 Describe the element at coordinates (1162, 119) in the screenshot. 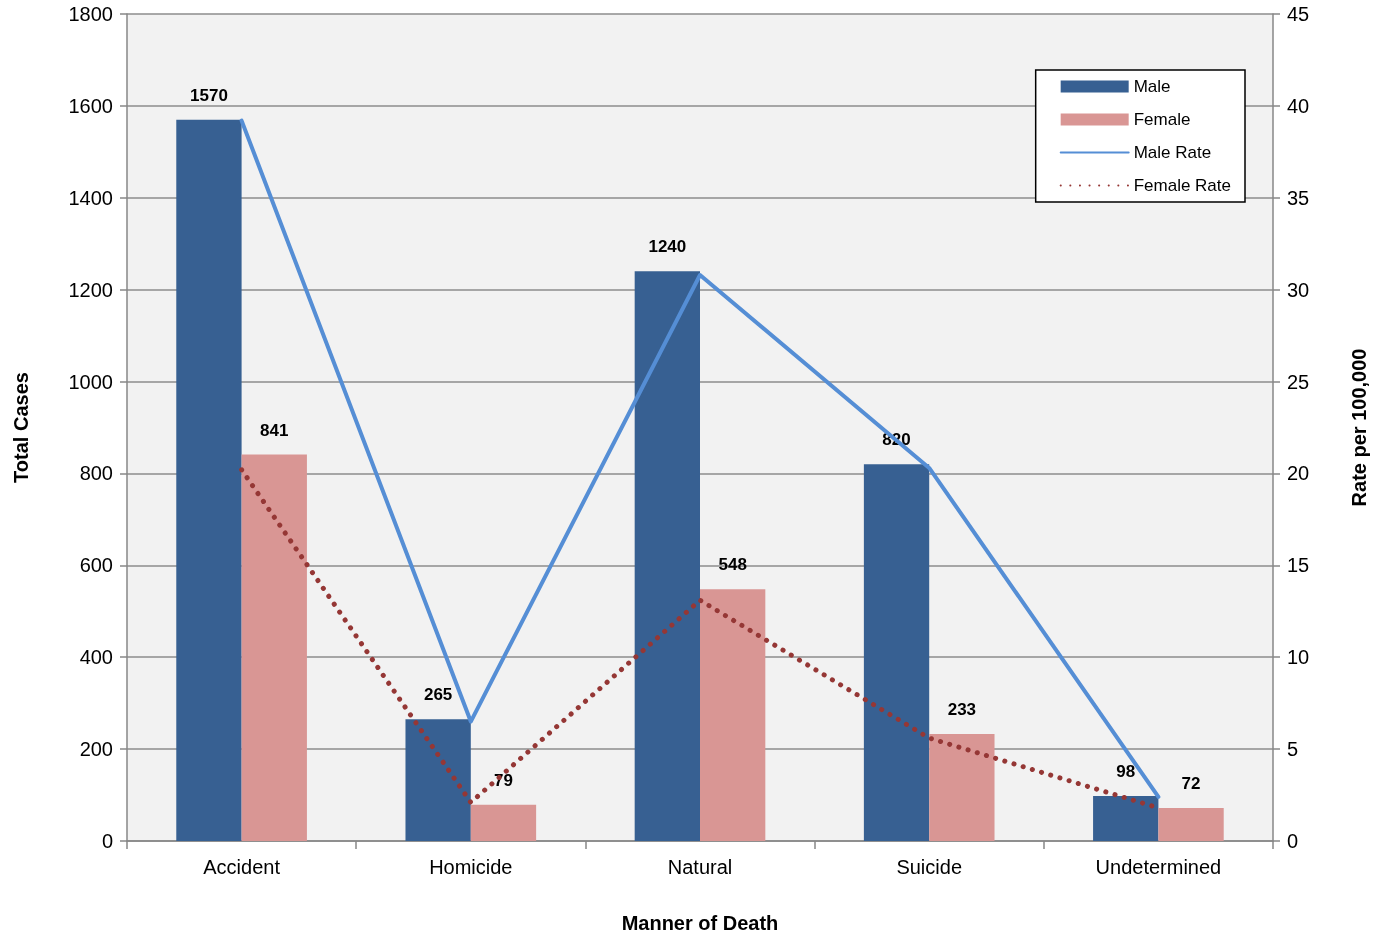

I see `legend-label: Female` at that location.